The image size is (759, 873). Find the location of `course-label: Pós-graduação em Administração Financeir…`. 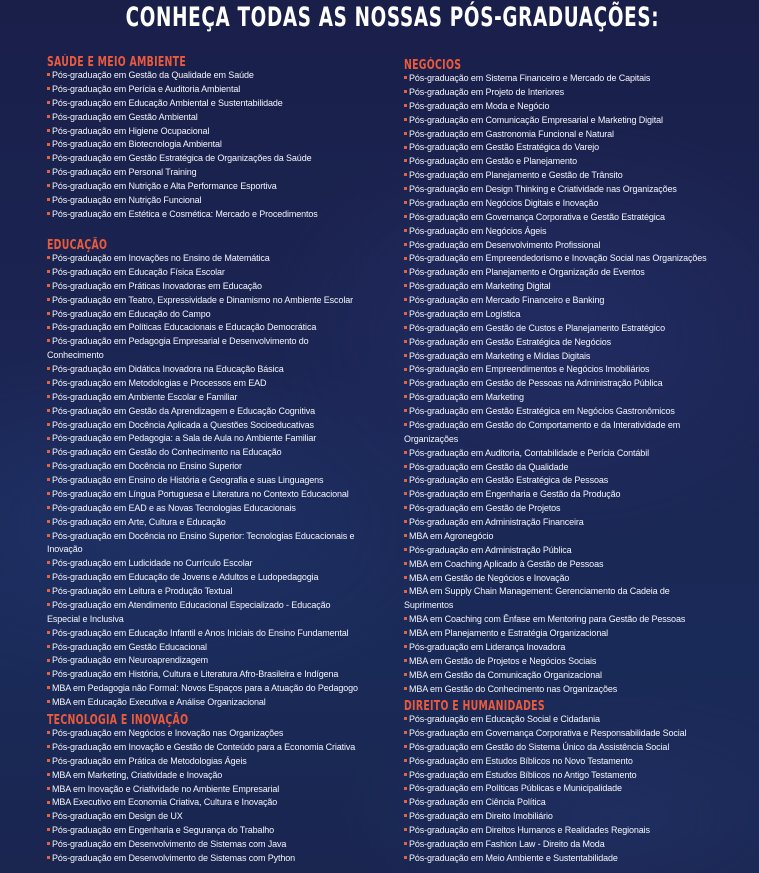

course-label: Pós-graduação em Administração Financeir… is located at coordinates (496, 522).